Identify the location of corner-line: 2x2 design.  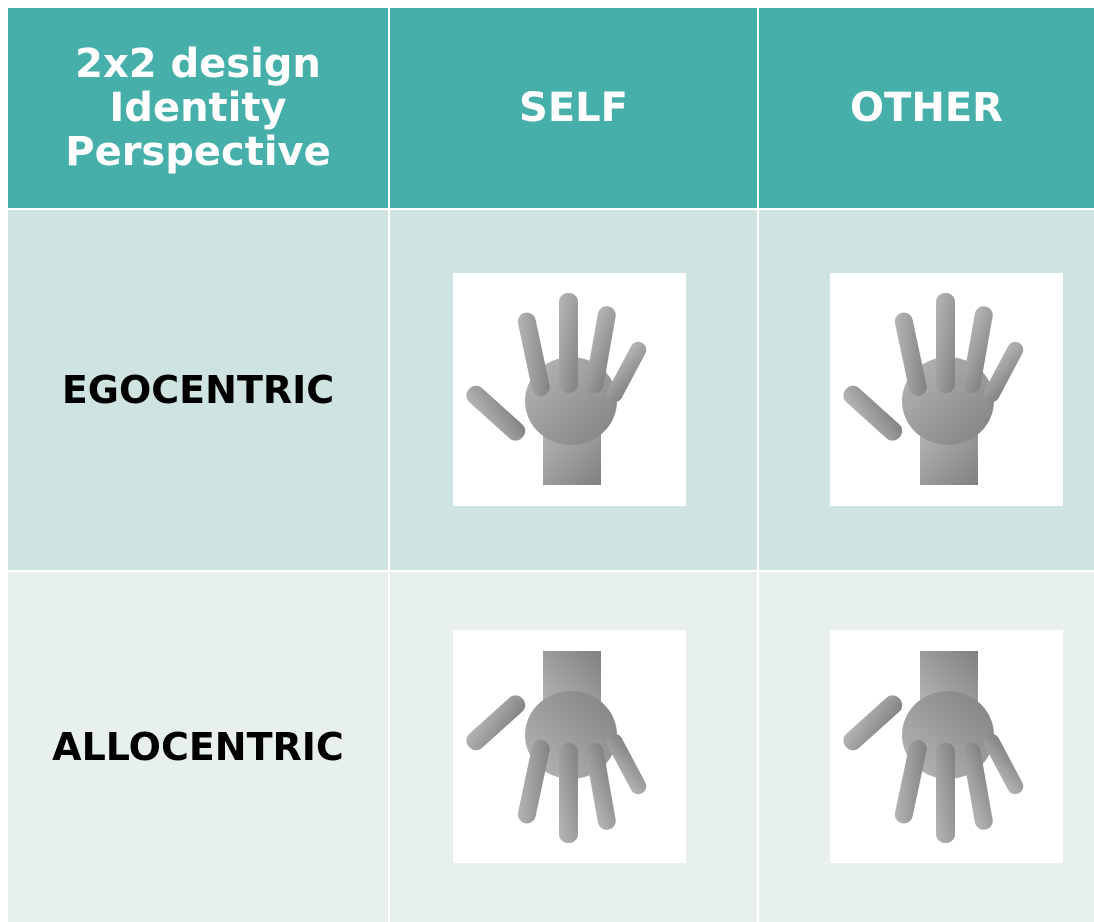
(198, 64).